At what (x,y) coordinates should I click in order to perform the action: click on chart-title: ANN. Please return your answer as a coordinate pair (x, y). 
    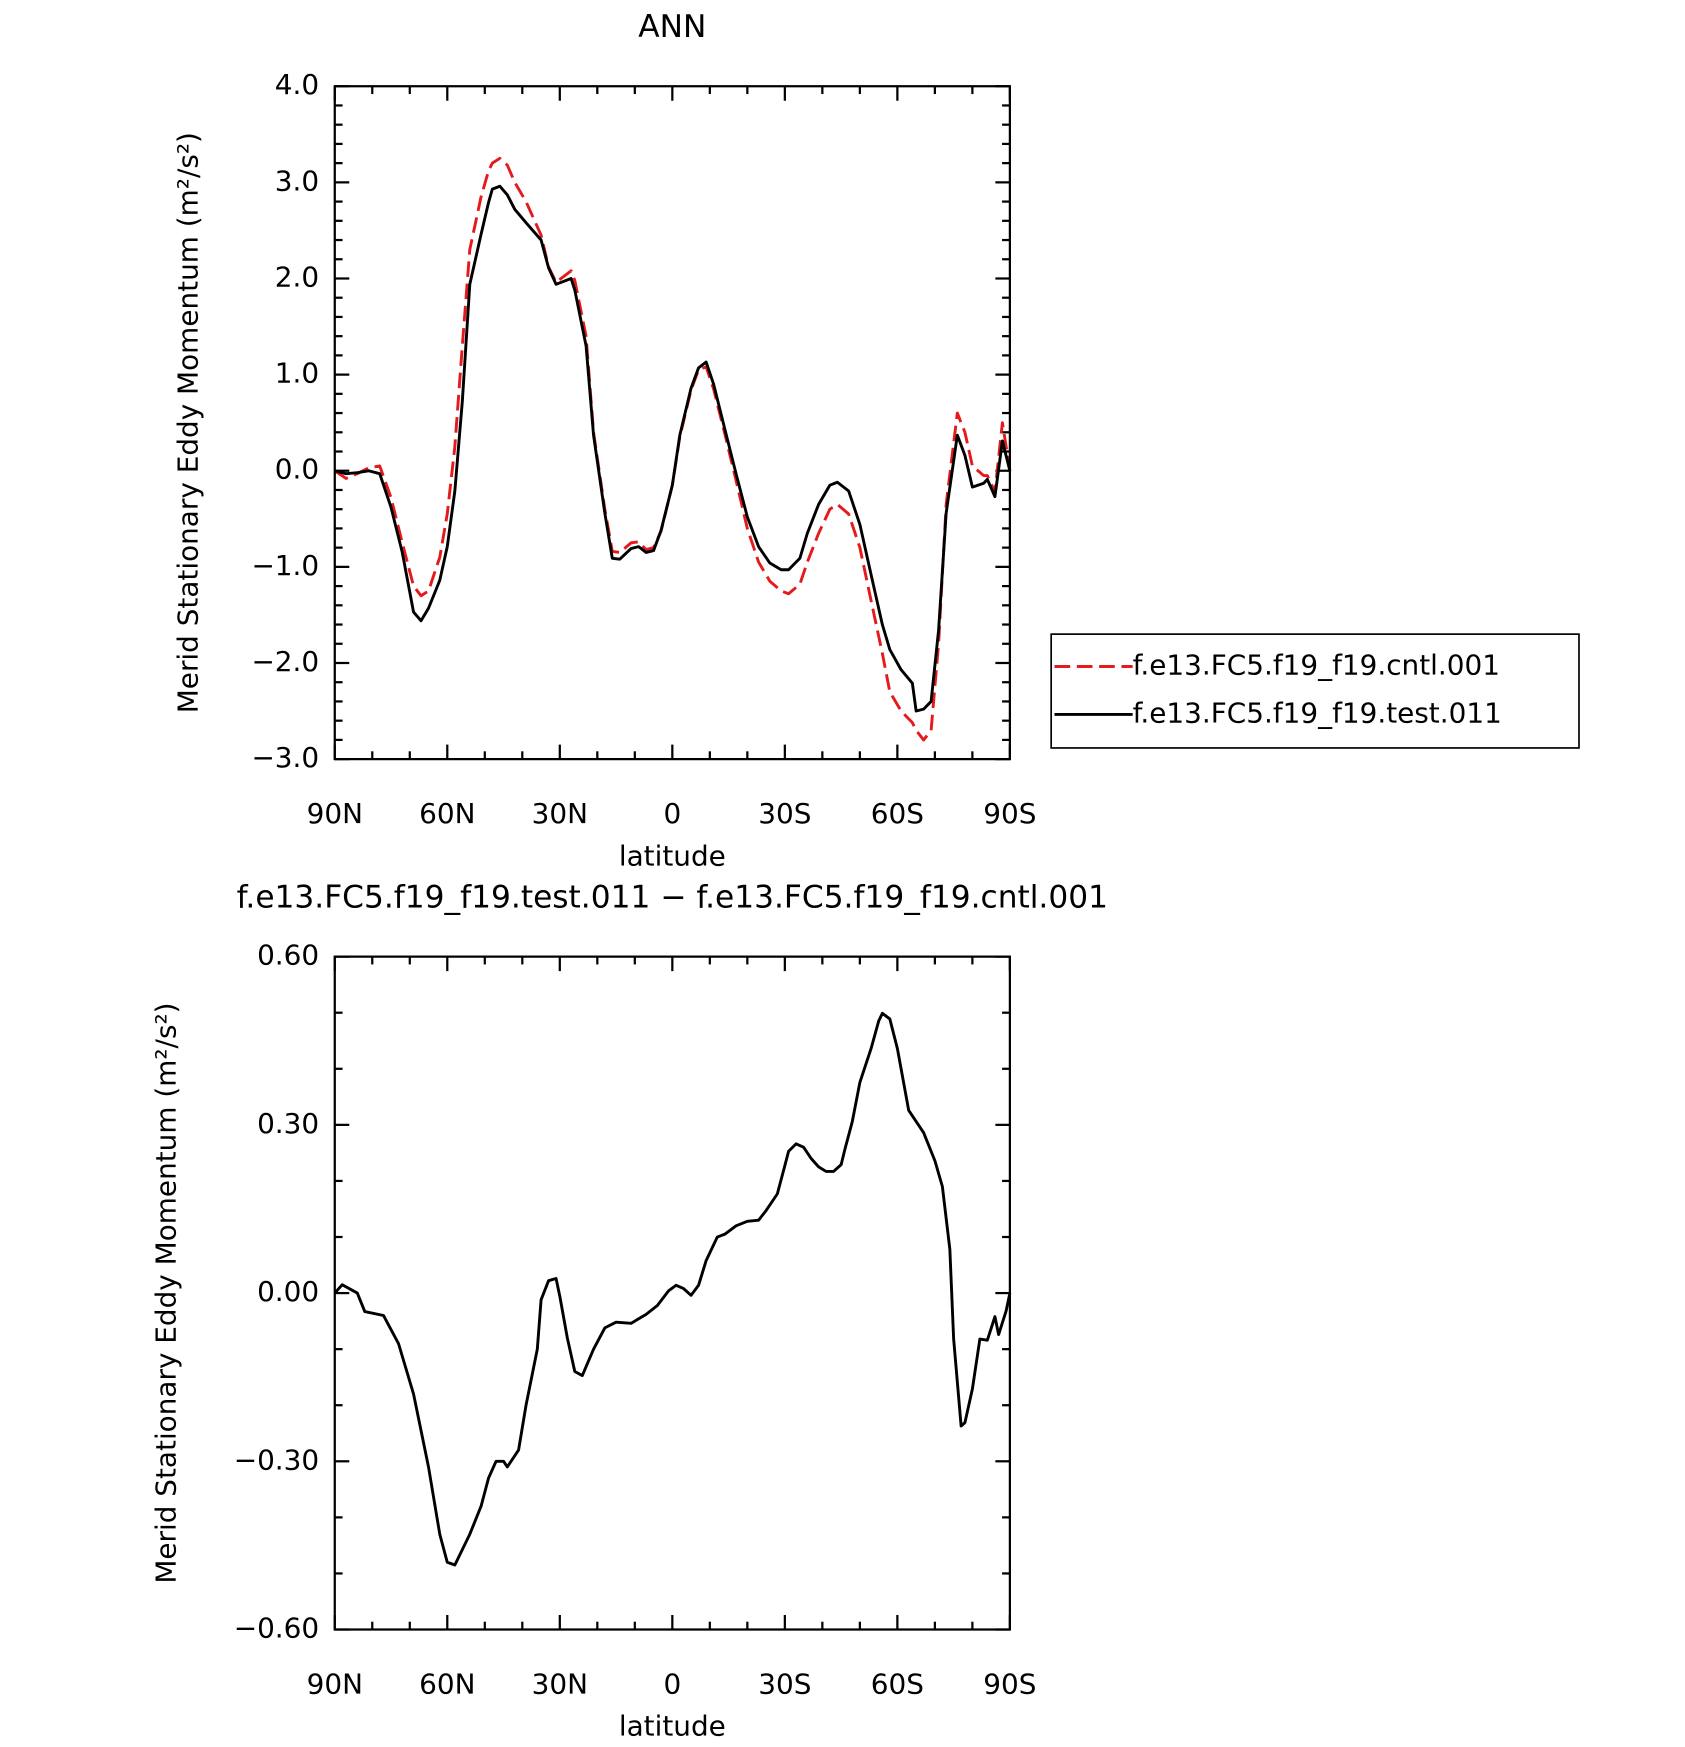
    Looking at the image, I should click on (672, 27).